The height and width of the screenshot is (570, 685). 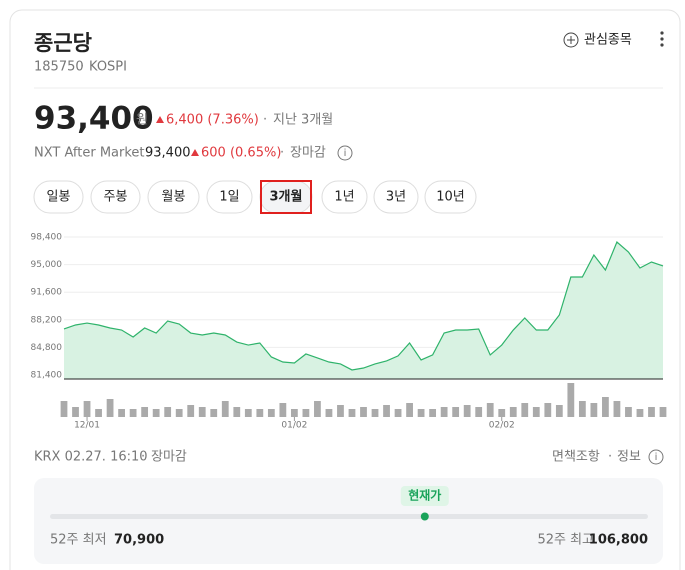 I want to click on y-tick-label: 84,800, so click(x=47, y=348).